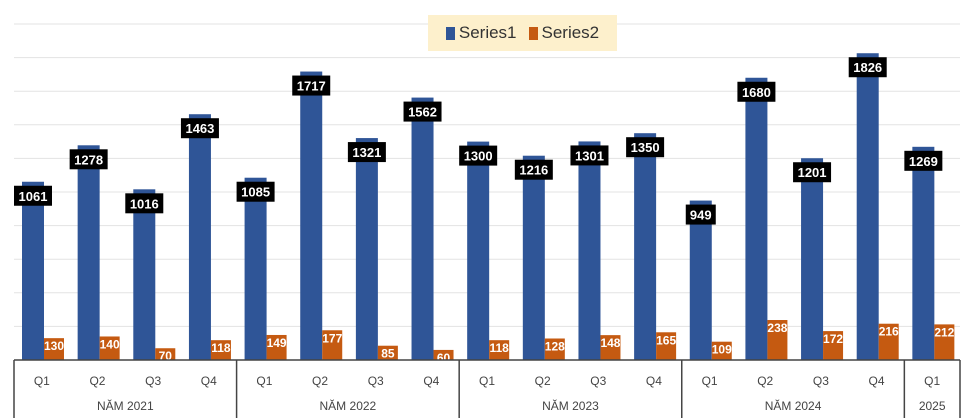 The width and height of the screenshot is (975, 418). I want to click on group-label: NĂM 2022, so click(348, 405).